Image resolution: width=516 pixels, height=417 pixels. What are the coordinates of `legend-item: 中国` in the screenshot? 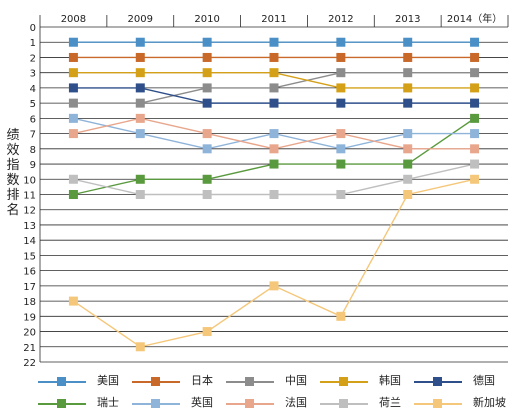 It's located at (273, 382).